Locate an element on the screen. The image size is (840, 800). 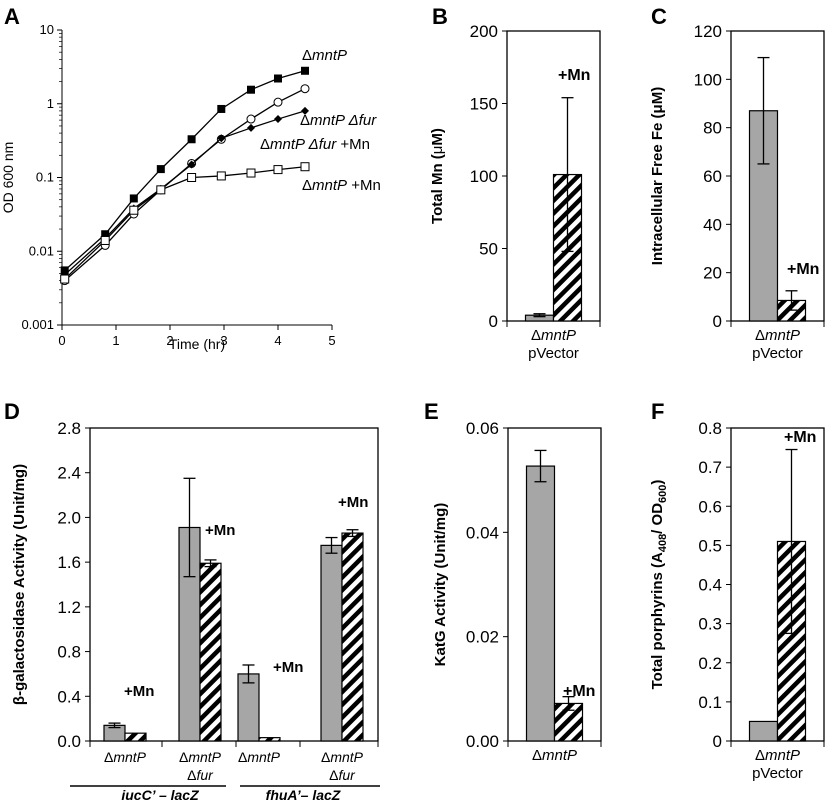
y-tick-label: 0.3 is located at coordinates (710, 624).